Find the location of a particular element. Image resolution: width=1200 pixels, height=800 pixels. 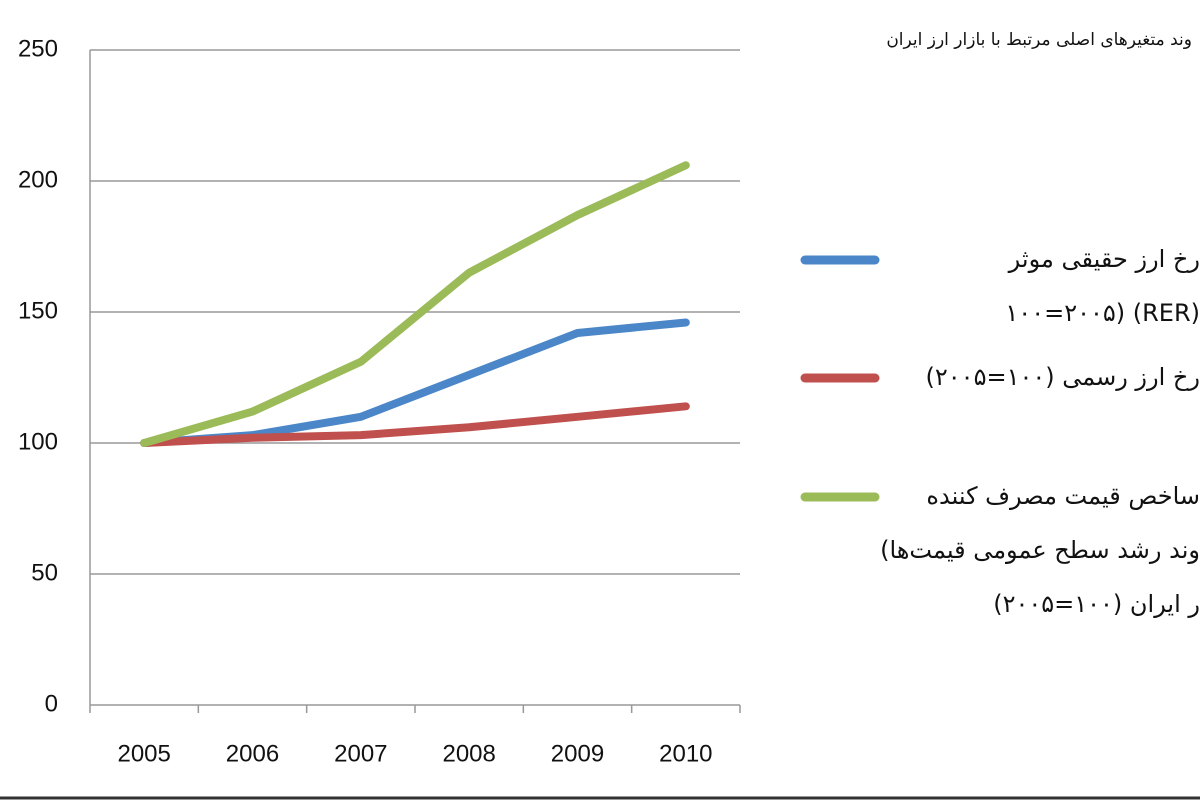

x-tick-label: 2008 is located at coordinates (468, 753).